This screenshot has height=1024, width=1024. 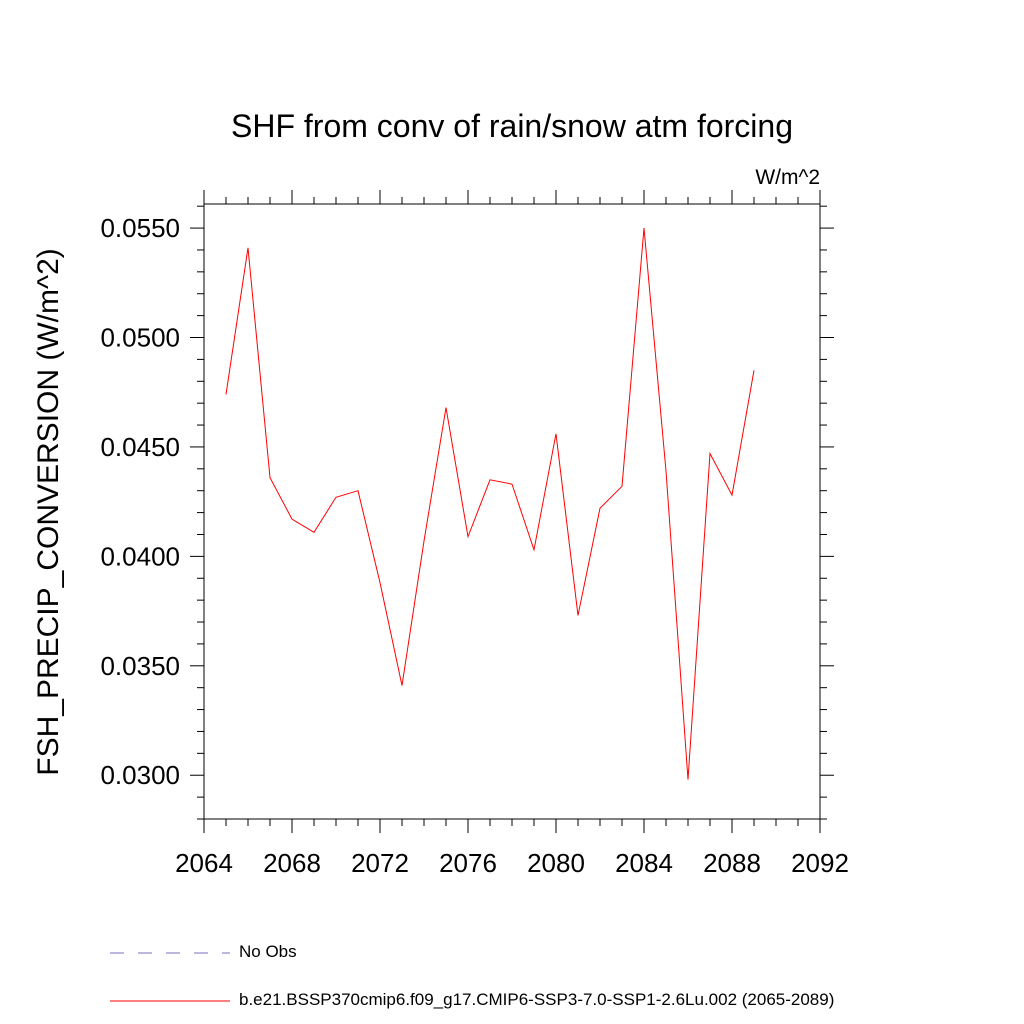 I want to click on y-tick-label: 0.0400, so click(x=140, y=556).